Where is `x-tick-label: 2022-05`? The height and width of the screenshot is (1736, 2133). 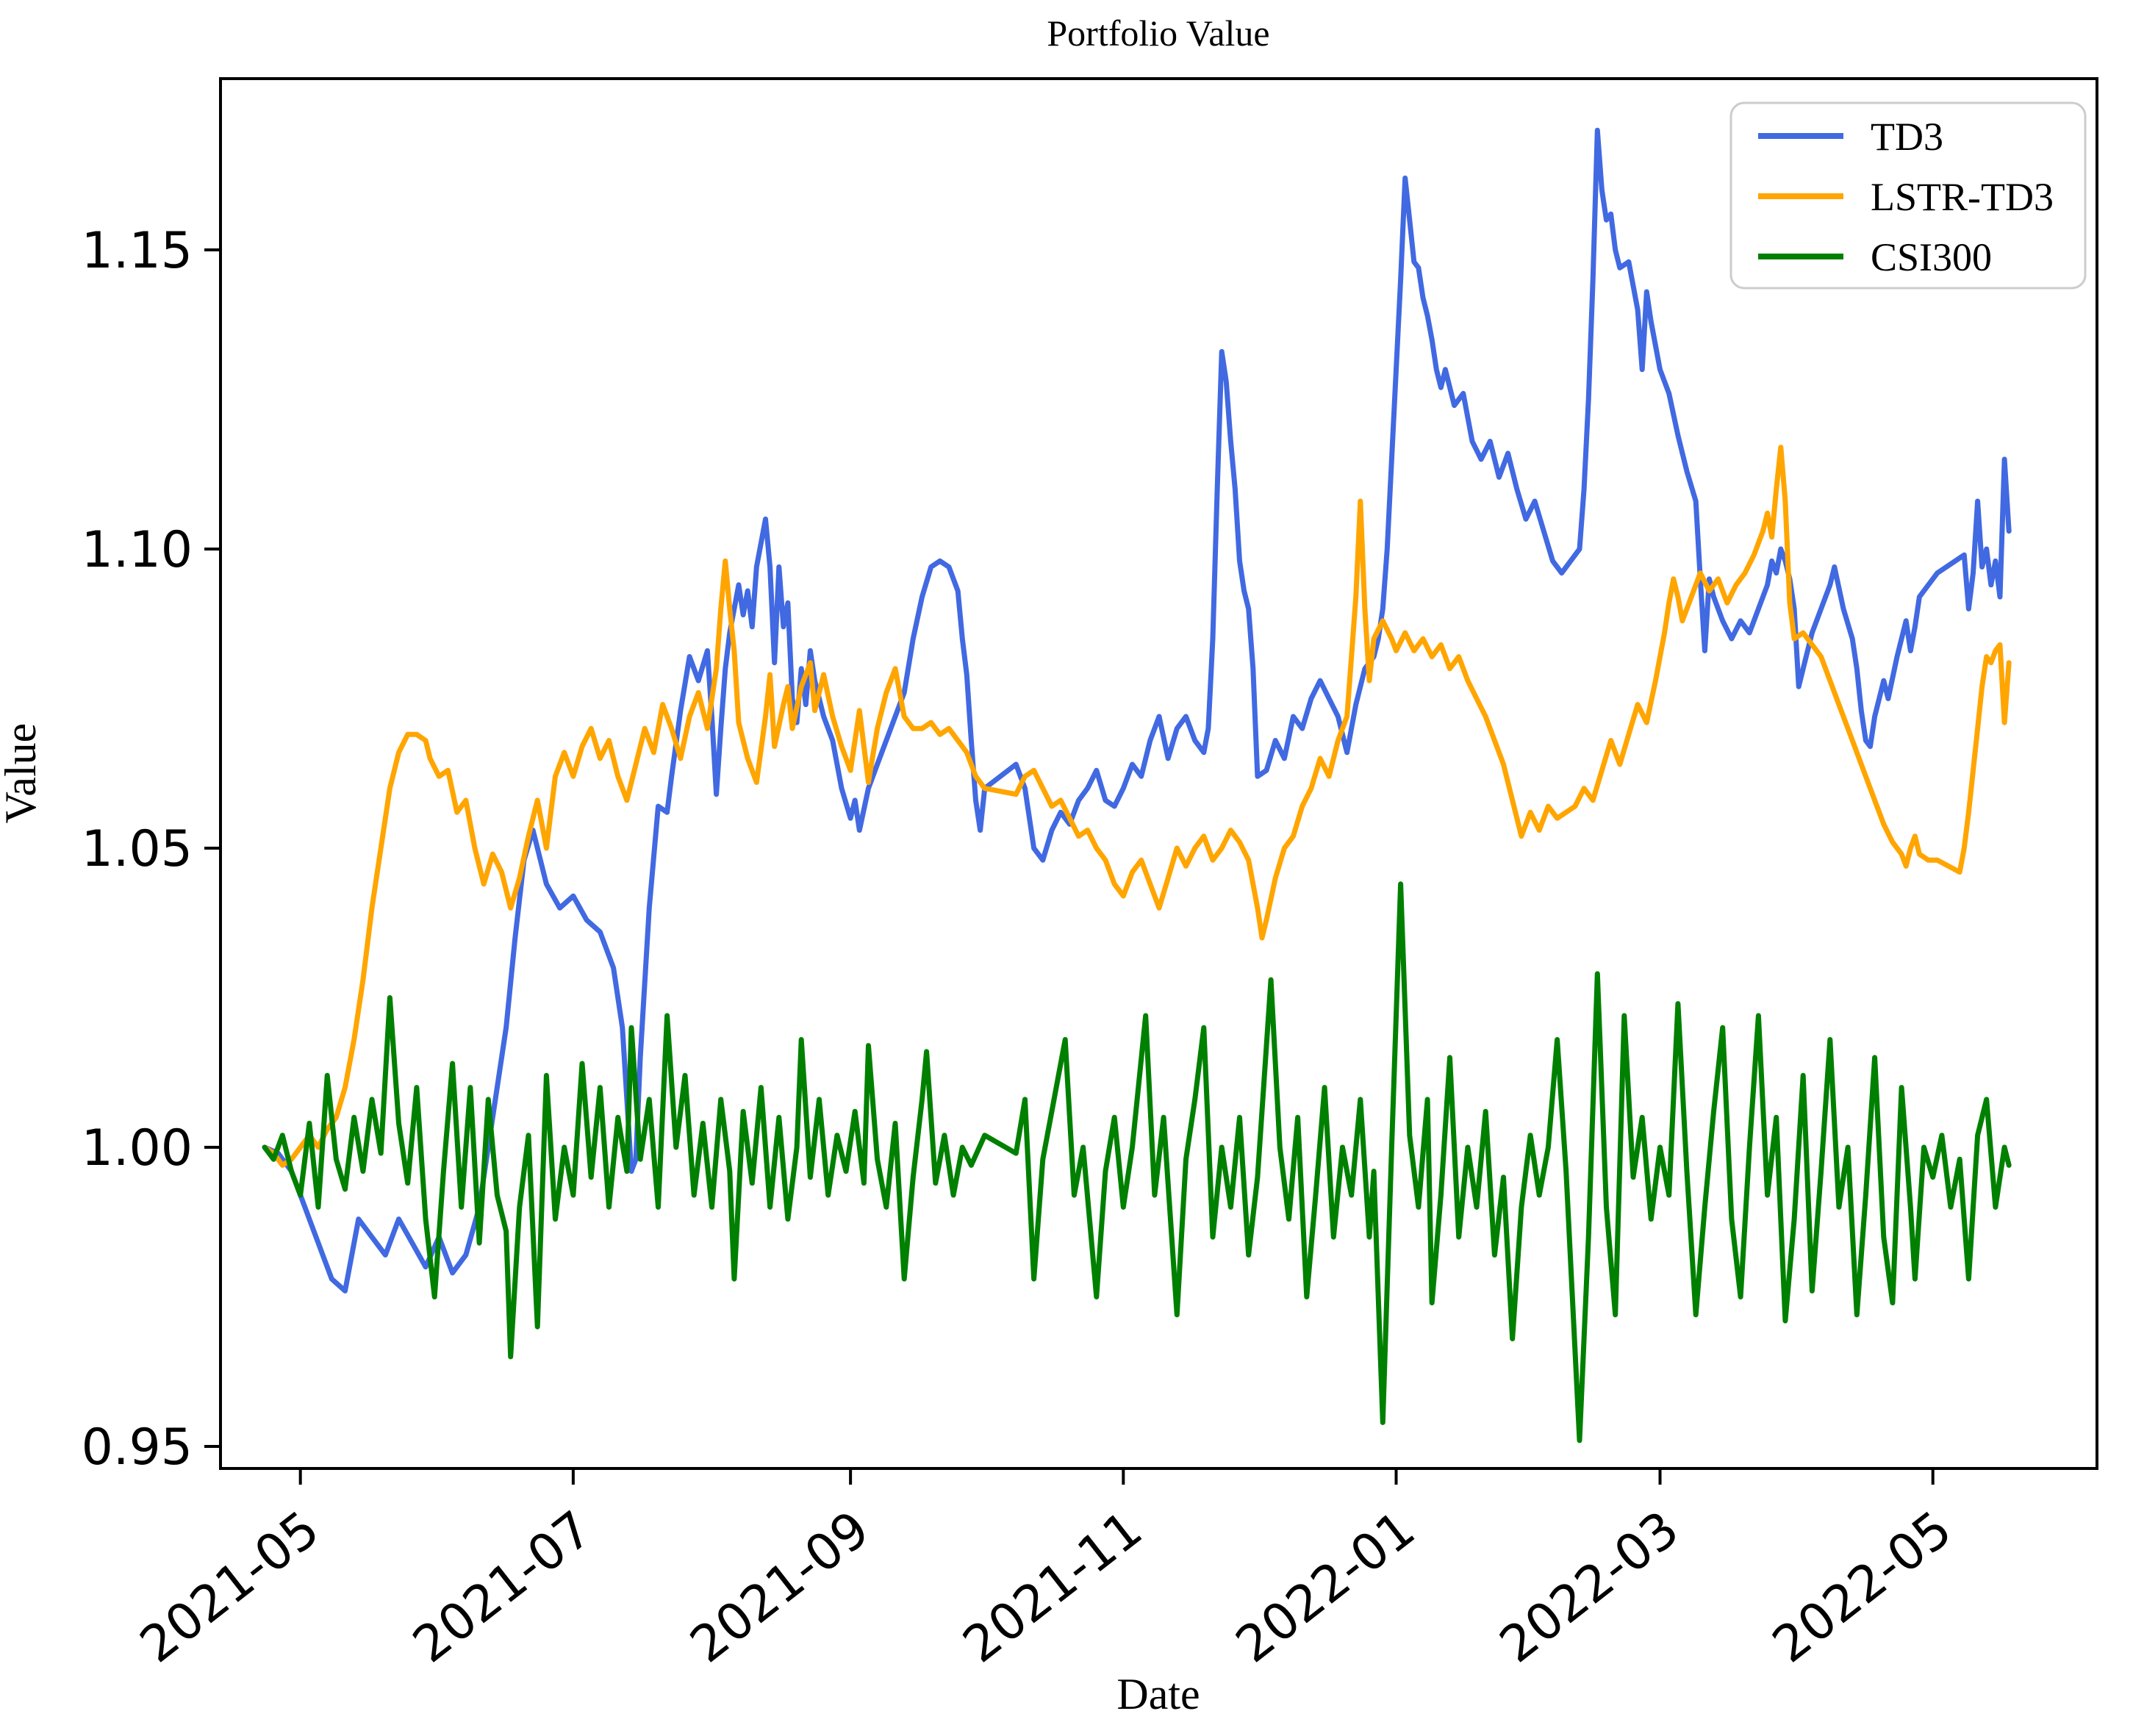 x-tick-label: 2022-05 is located at coordinates (1863, 1587).